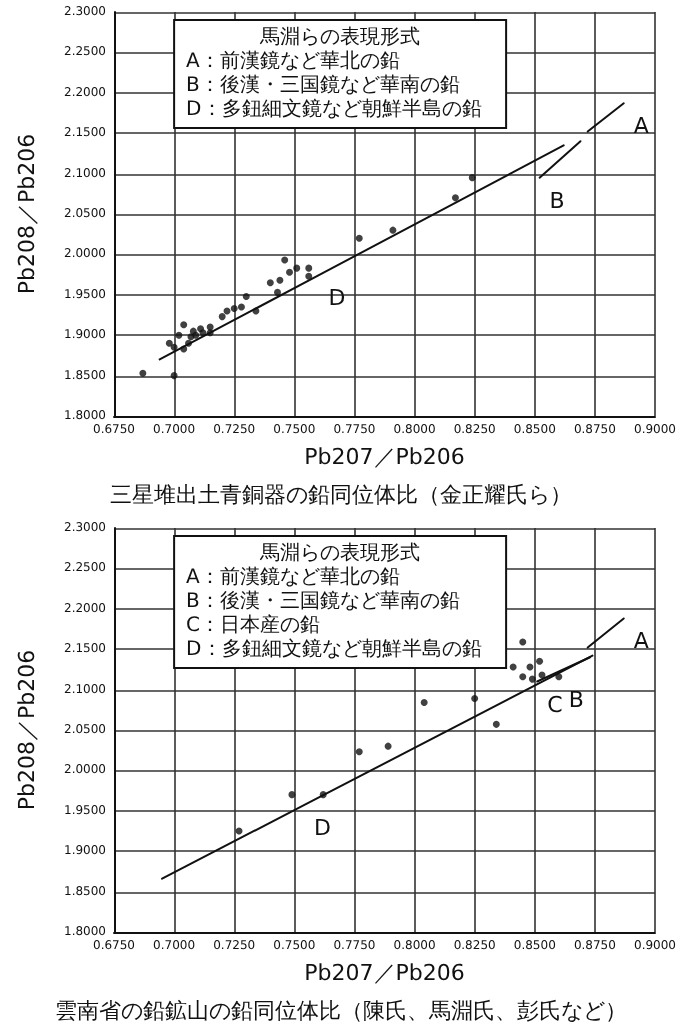 The image size is (682, 1034). Describe the element at coordinates (641, 641) in the screenshot. I see `annotation: A` at that location.